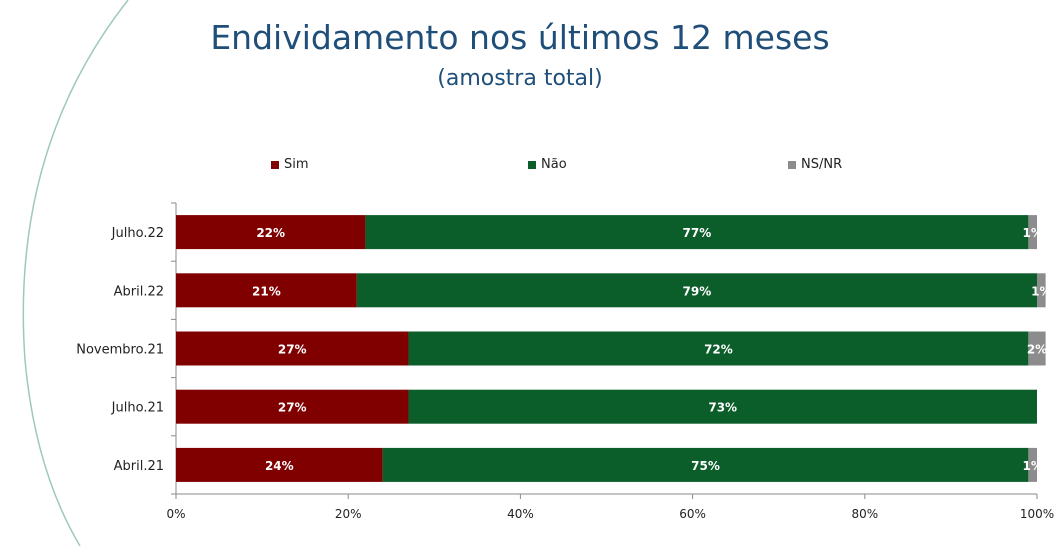  I want to click on x-tick-label: 0%, so click(175, 514).